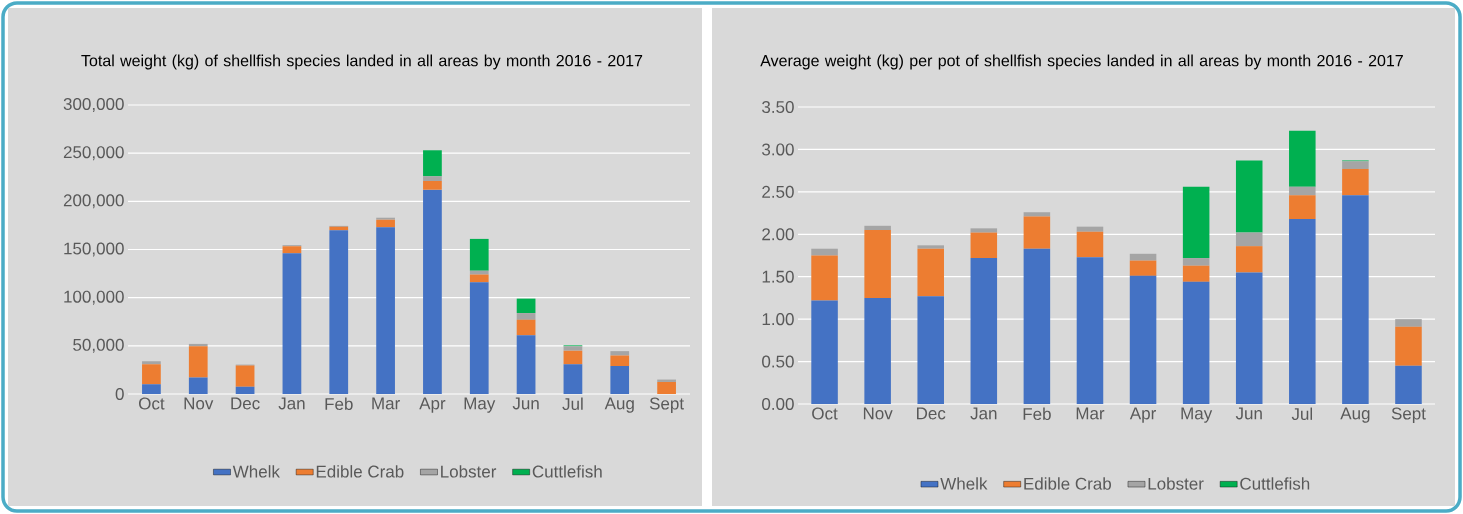  What do you see at coordinates (778, 276) in the screenshot?
I see `y-tick-label: 1.50` at bounding box center [778, 276].